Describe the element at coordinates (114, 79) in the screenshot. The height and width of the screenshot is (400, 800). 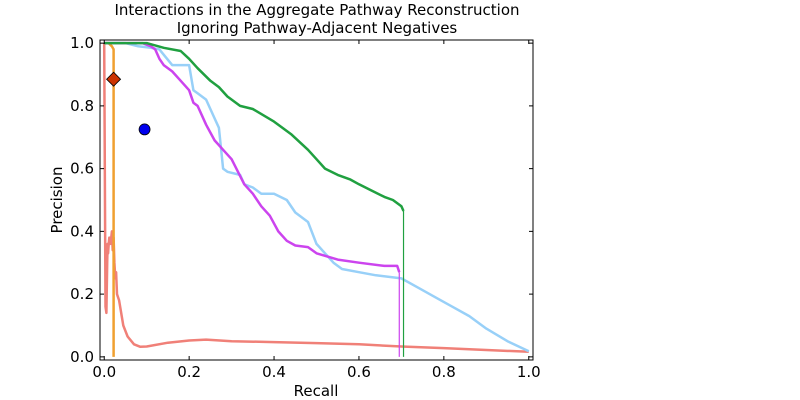
I see `point-marker-diamond` at that location.